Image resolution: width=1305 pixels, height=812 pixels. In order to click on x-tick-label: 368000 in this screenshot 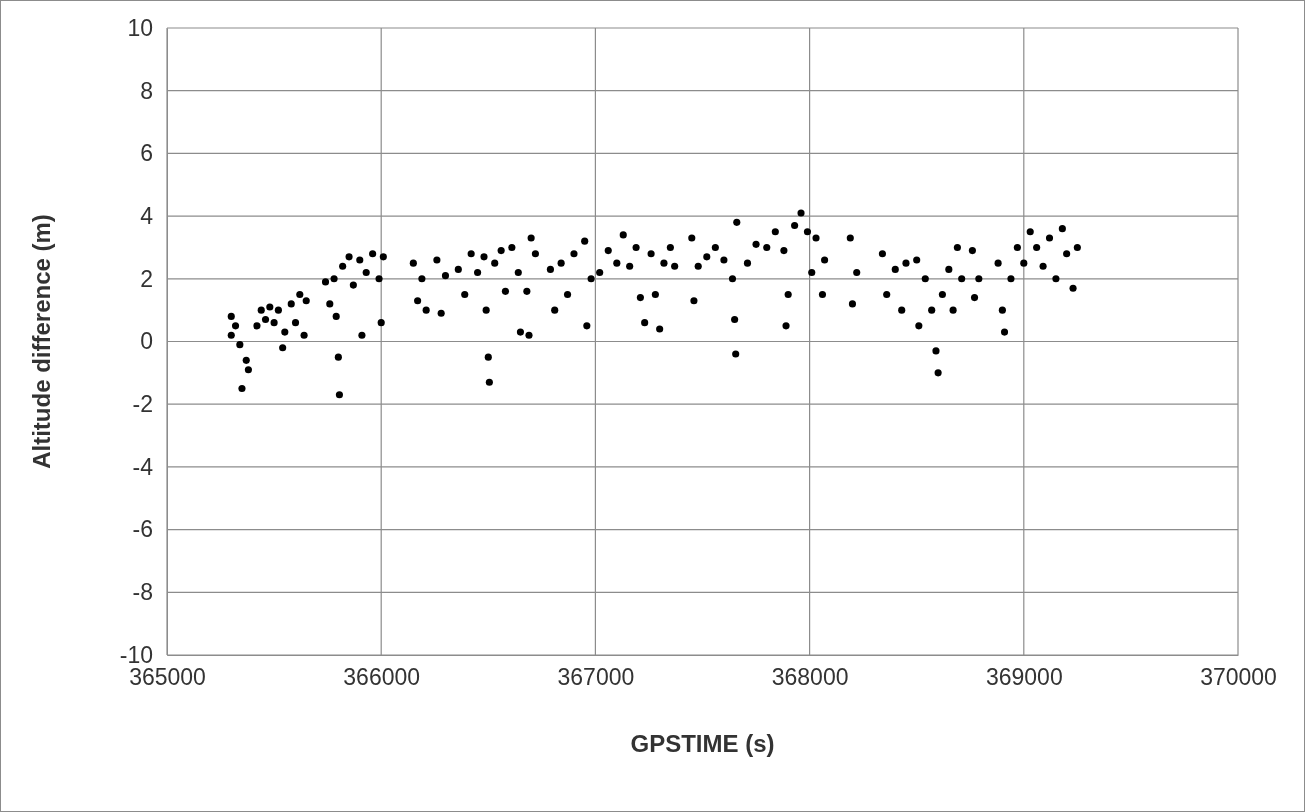, I will do `click(810, 677)`.